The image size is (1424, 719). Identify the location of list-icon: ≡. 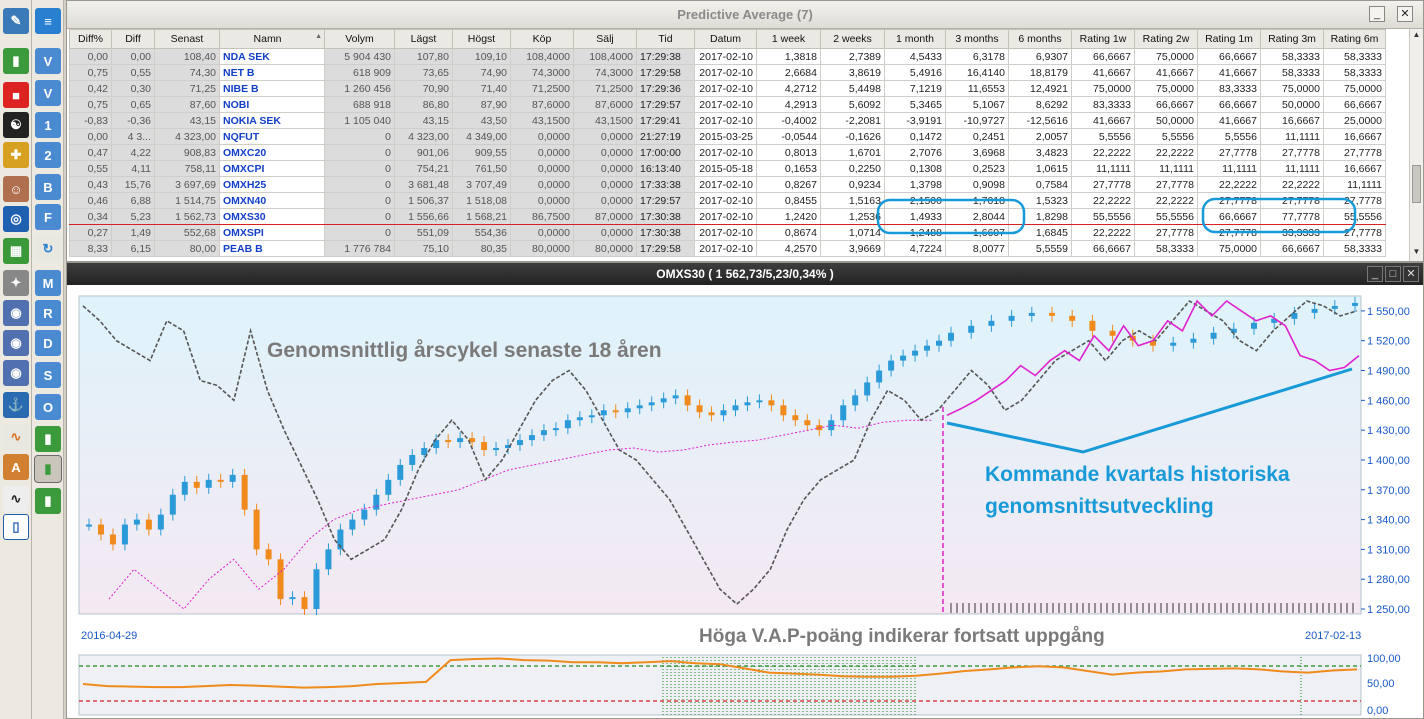
(48, 21).